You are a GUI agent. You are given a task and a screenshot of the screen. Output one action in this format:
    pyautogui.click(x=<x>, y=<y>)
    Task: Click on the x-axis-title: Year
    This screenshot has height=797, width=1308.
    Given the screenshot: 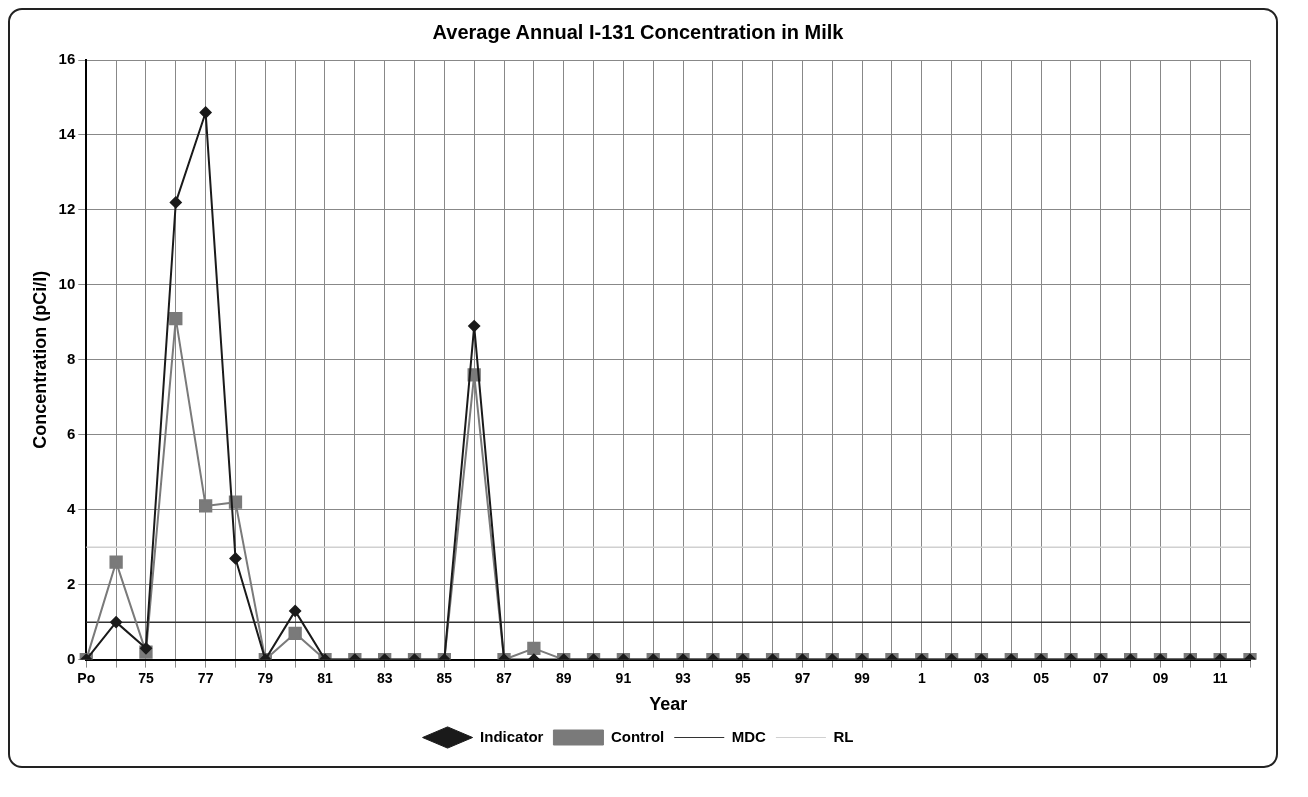 What is the action you would take?
    pyautogui.click(x=668, y=704)
    